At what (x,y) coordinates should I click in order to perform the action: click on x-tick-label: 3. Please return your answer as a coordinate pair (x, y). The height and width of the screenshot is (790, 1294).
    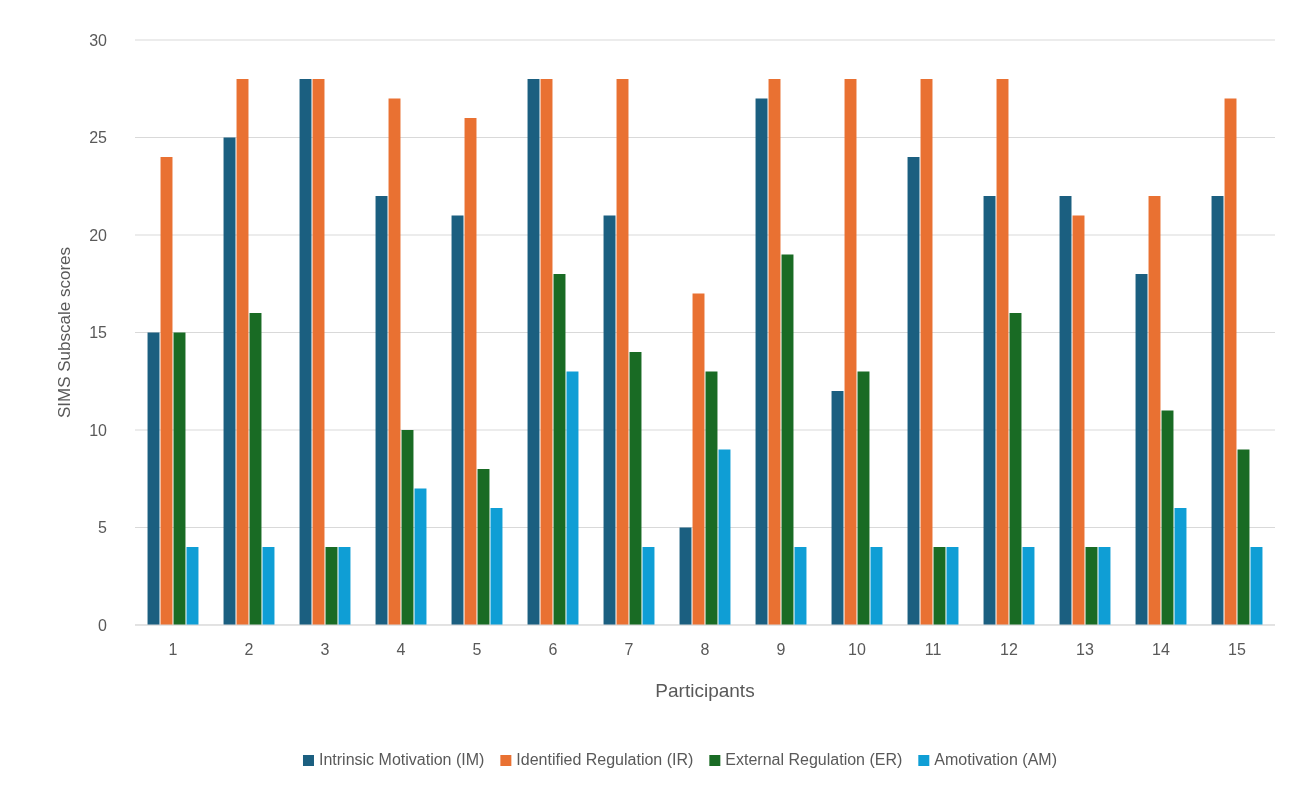
    Looking at the image, I should click on (325, 649).